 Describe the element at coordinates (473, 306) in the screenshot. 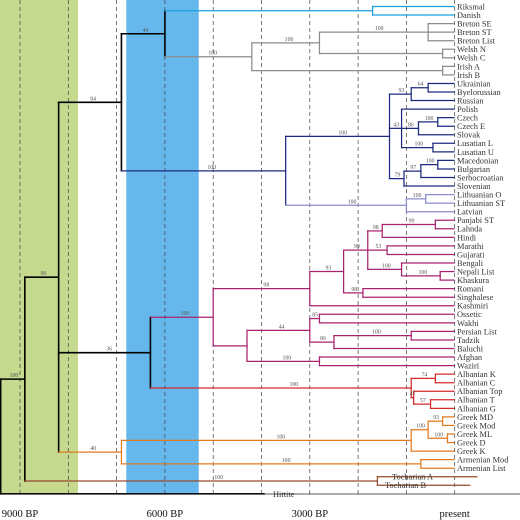

I see `leaf-label: Kashmiri` at that location.